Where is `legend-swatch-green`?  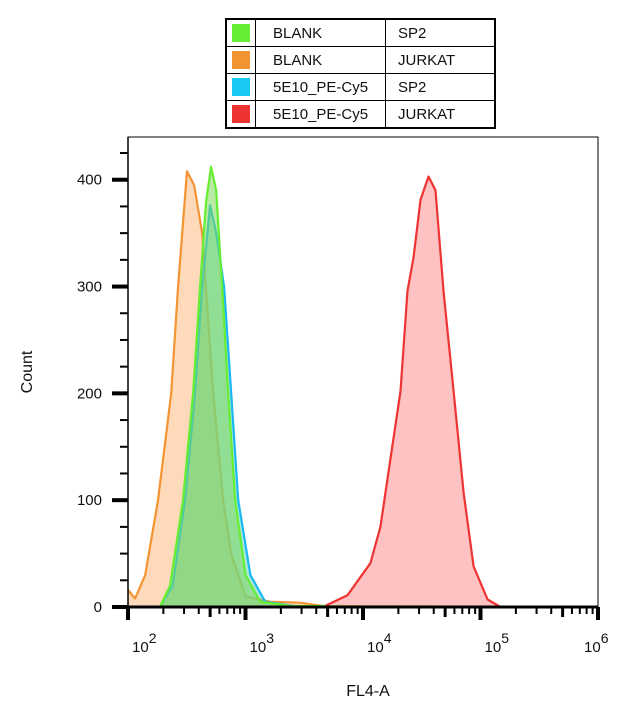
legend-swatch-green is located at coordinates (241, 33).